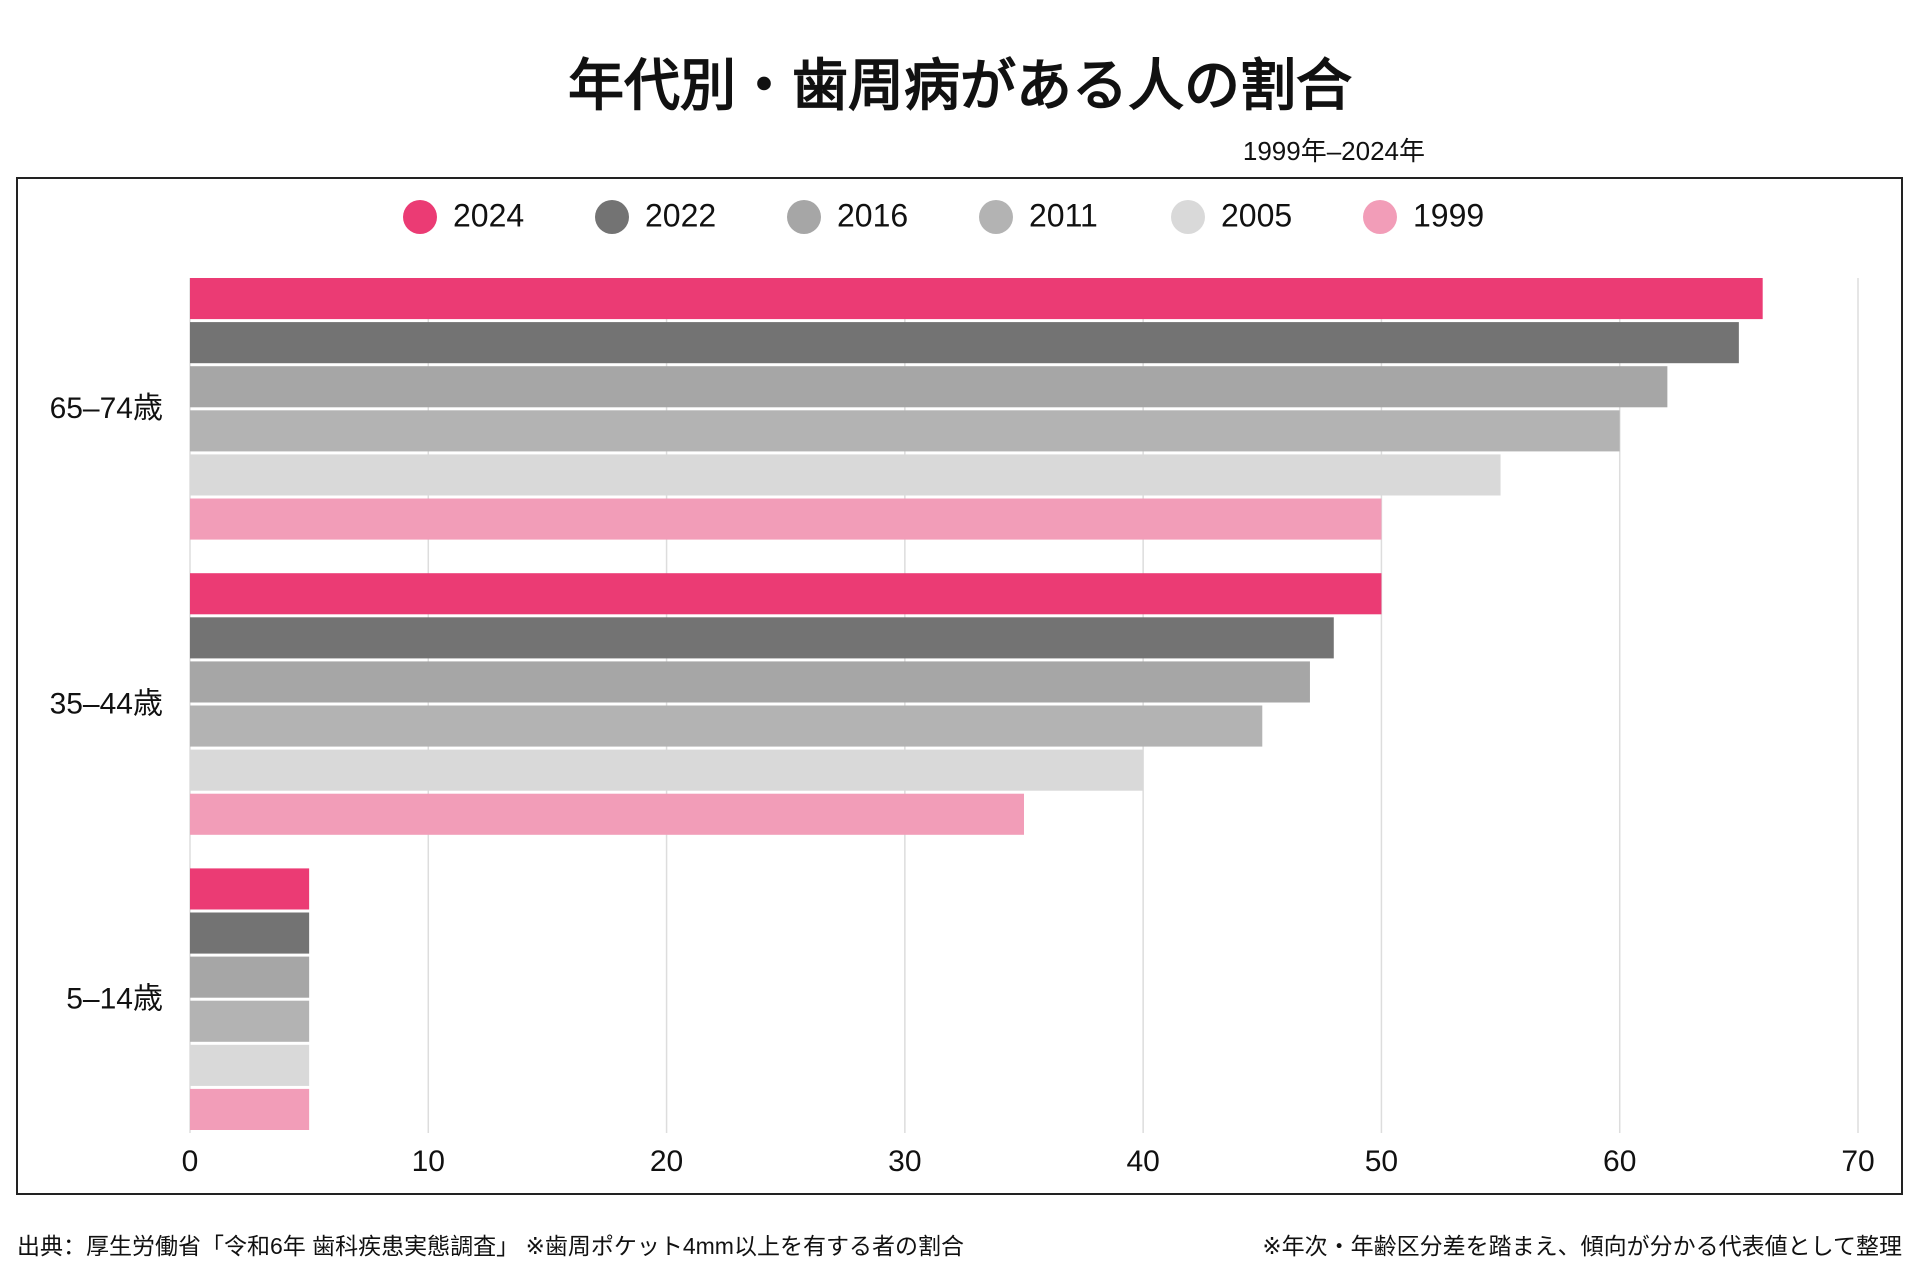 The height and width of the screenshot is (1280, 1920). Describe the element at coordinates (106, 703) in the screenshot. I see `y-tick-label: 35–44歳` at that location.